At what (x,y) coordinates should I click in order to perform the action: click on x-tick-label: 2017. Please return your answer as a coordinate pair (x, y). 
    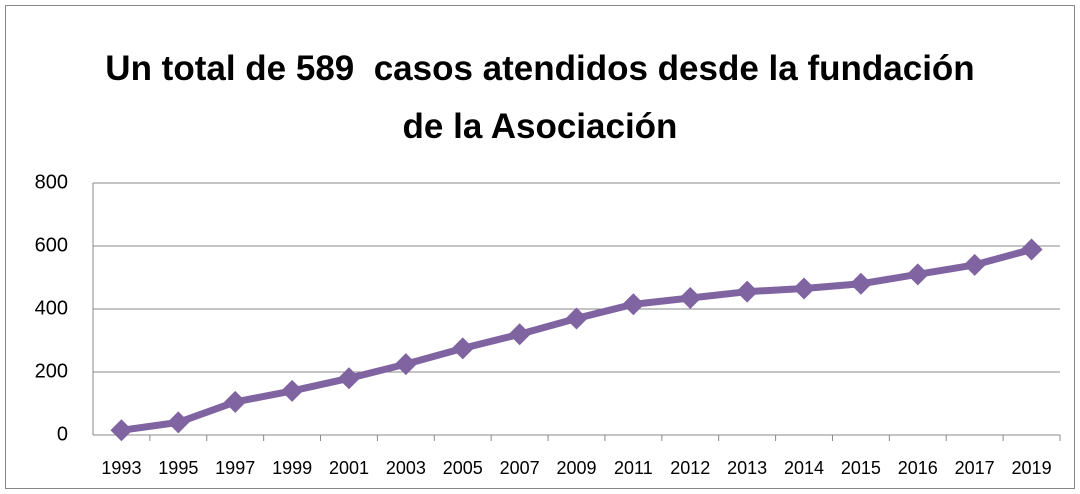
    Looking at the image, I should click on (975, 468).